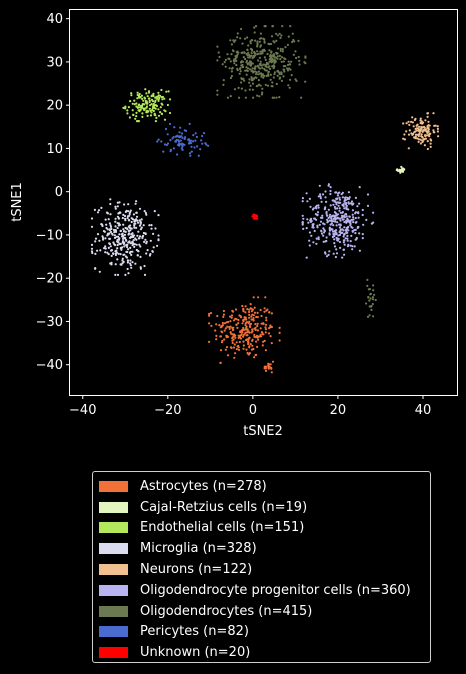  What do you see at coordinates (54, 149) in the screenshot?
I see `y-tick-label: 10` at bounding box center [54, 149].